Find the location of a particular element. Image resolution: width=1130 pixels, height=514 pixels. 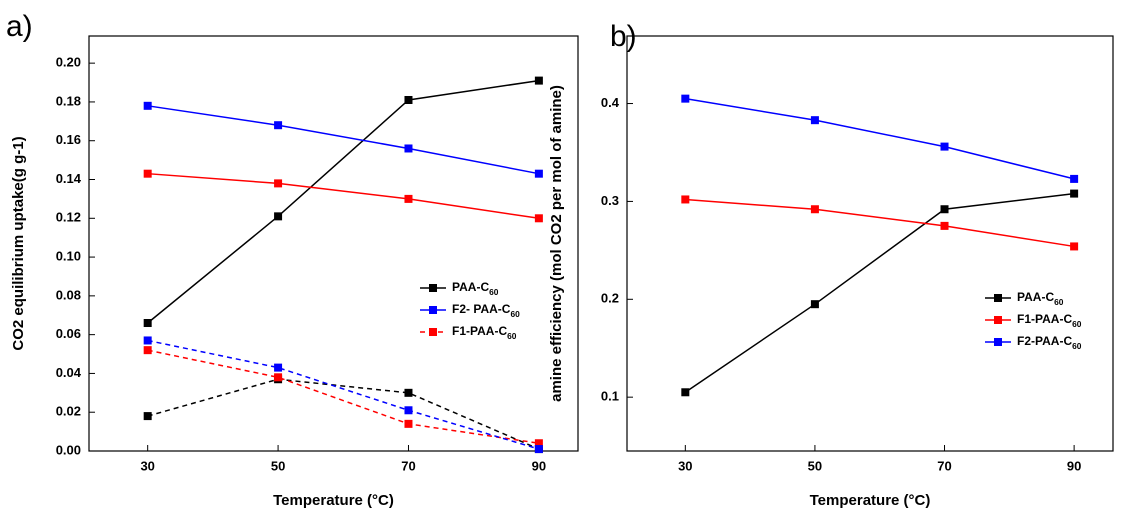

y-tick-label: 0.20 is located at coordinates (68, 62).